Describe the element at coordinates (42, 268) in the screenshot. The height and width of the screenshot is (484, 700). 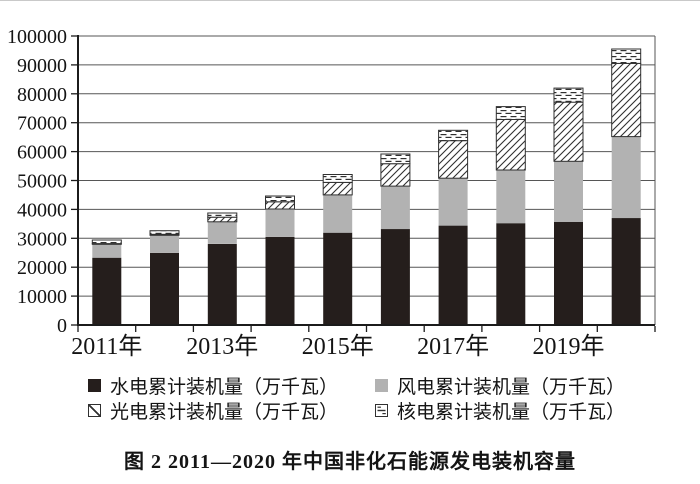
I see `y-axis-tick-label: 20000` at that location.